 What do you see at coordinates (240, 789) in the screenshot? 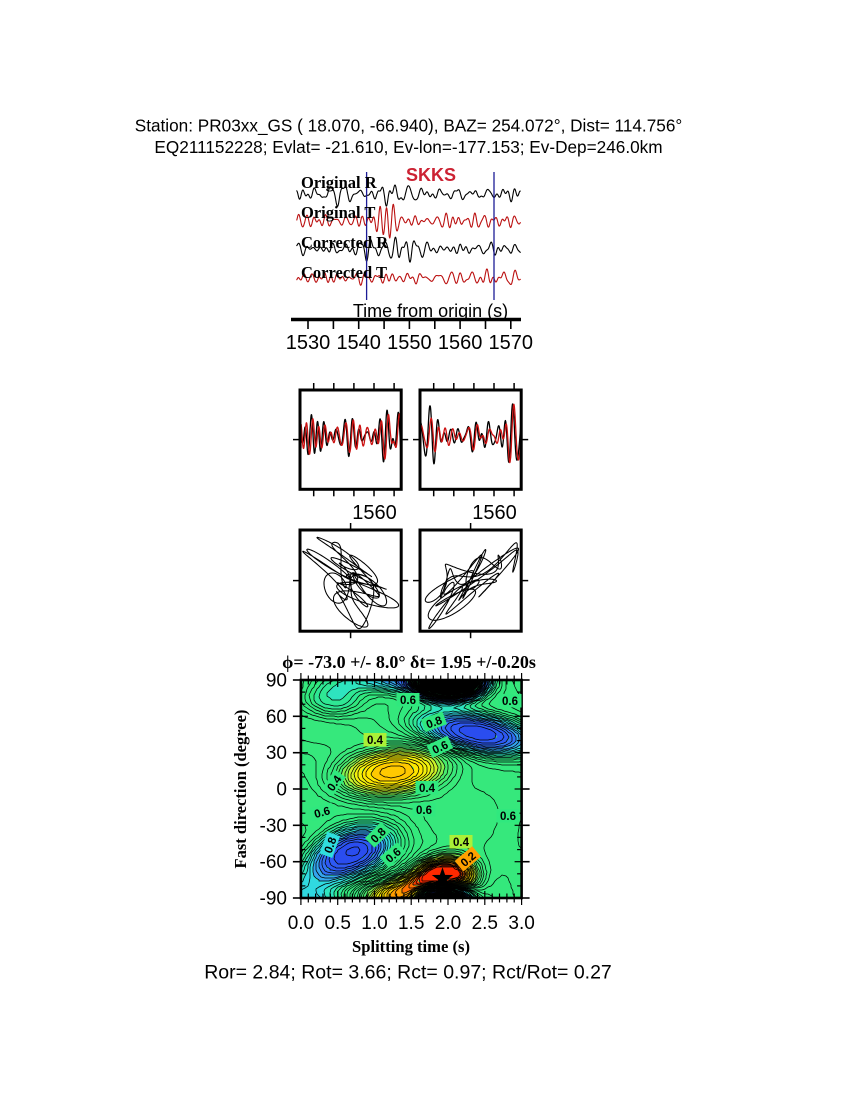
I see `svg-text: Fast direction (degree)` at bounding box center [240, 789].